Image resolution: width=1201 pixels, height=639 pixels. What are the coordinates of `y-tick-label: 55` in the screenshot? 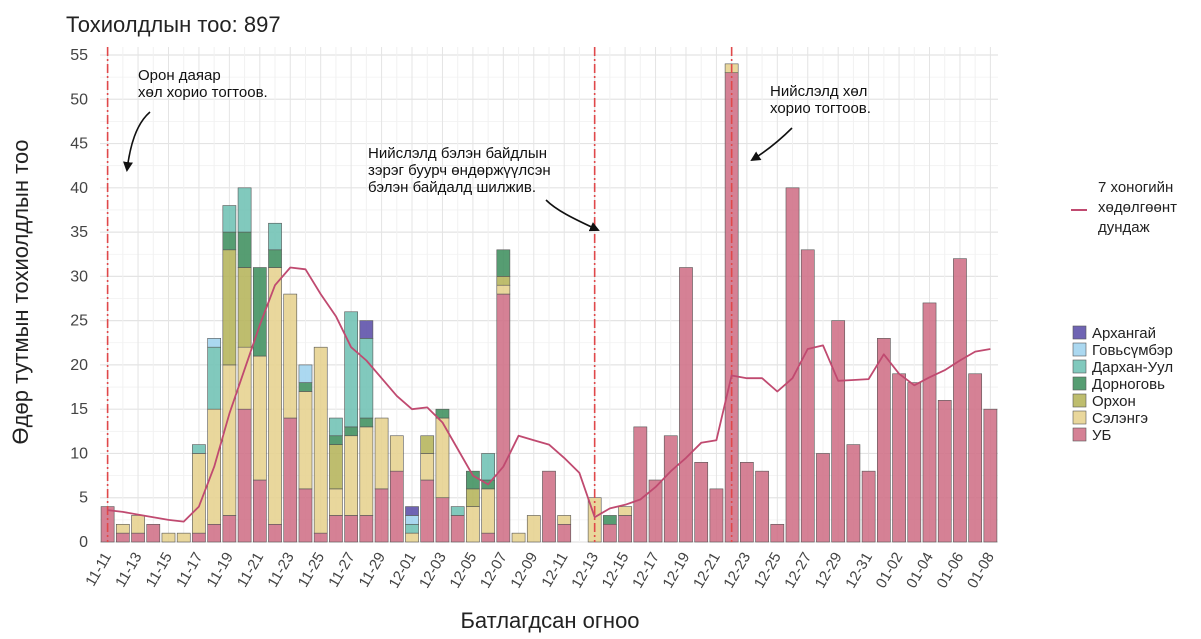 It's located at (79, 55).